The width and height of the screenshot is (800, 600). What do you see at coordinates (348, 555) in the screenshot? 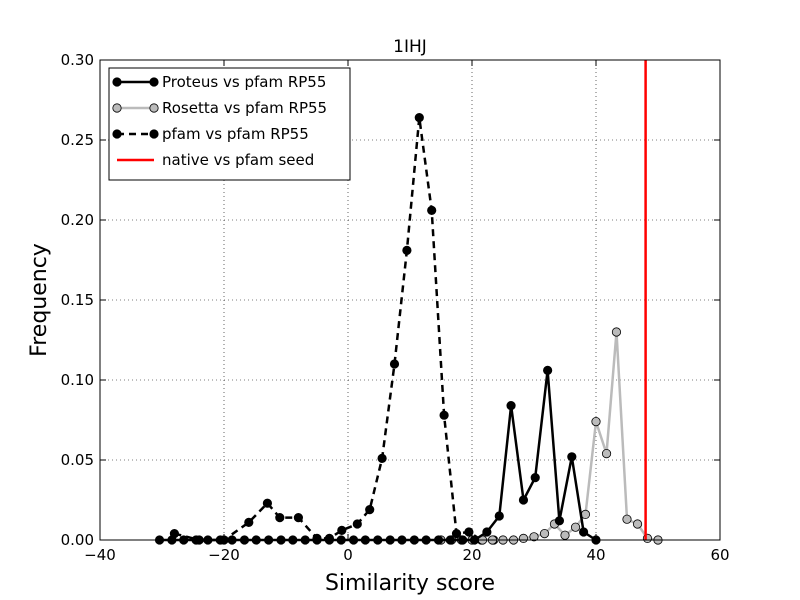
I see `x-tick-label: 0` at bounding box center [348, 555].